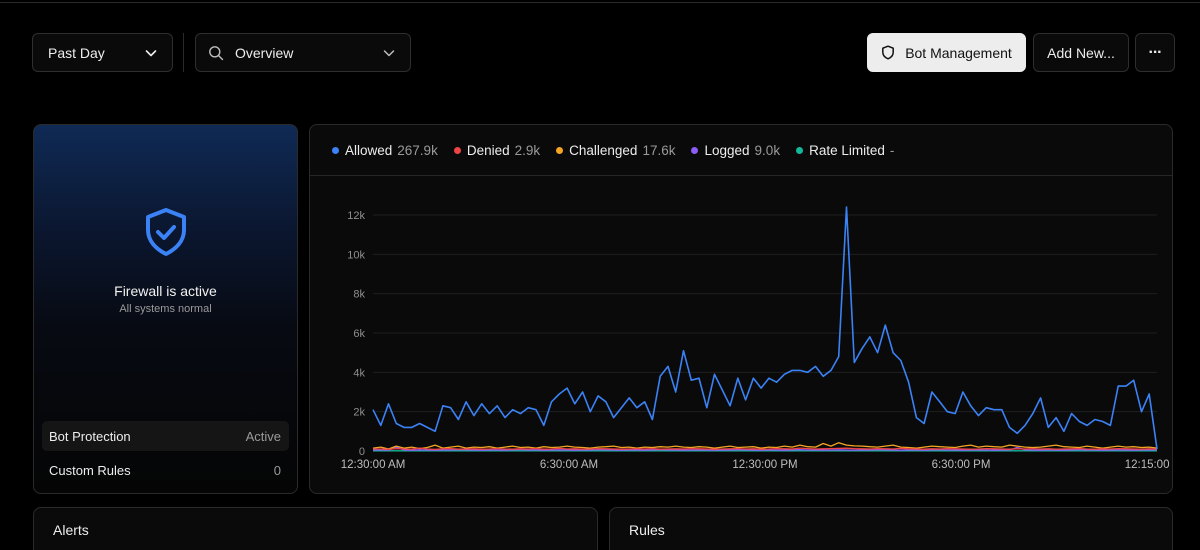 Image resolution: width=1200 pixels, height=550 pixels. Describe the element at coordinates (961, 465) in the screenshot. I see `x-tick-label: 6:30:00 PM` at that location.